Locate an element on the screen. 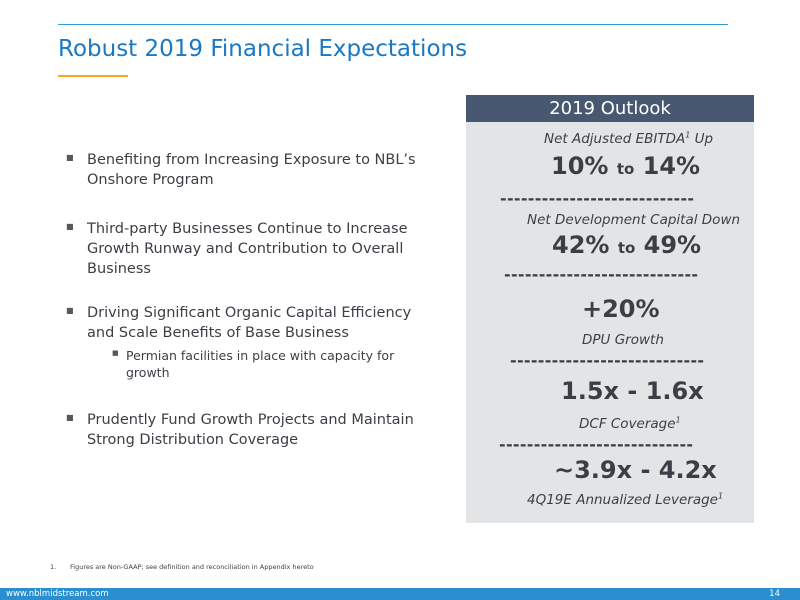  leverage-label: 4Q19E Annualized Leverage1 is located at coordinates (625, 499).